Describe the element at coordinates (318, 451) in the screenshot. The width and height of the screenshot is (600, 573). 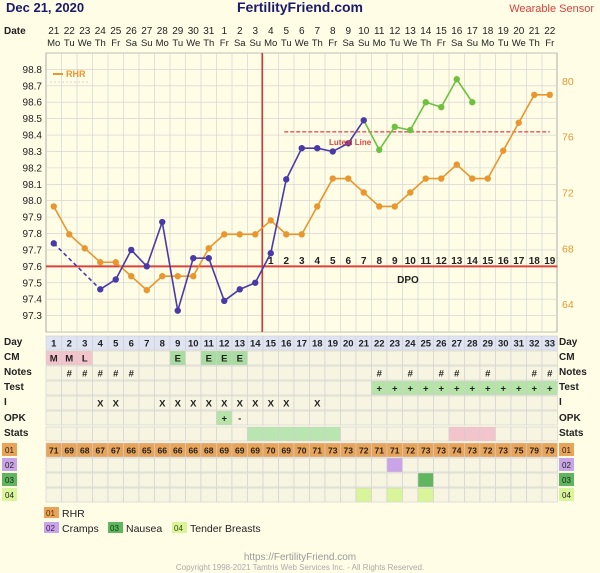
I see `rhr-row-cell-text: 71` at that location.